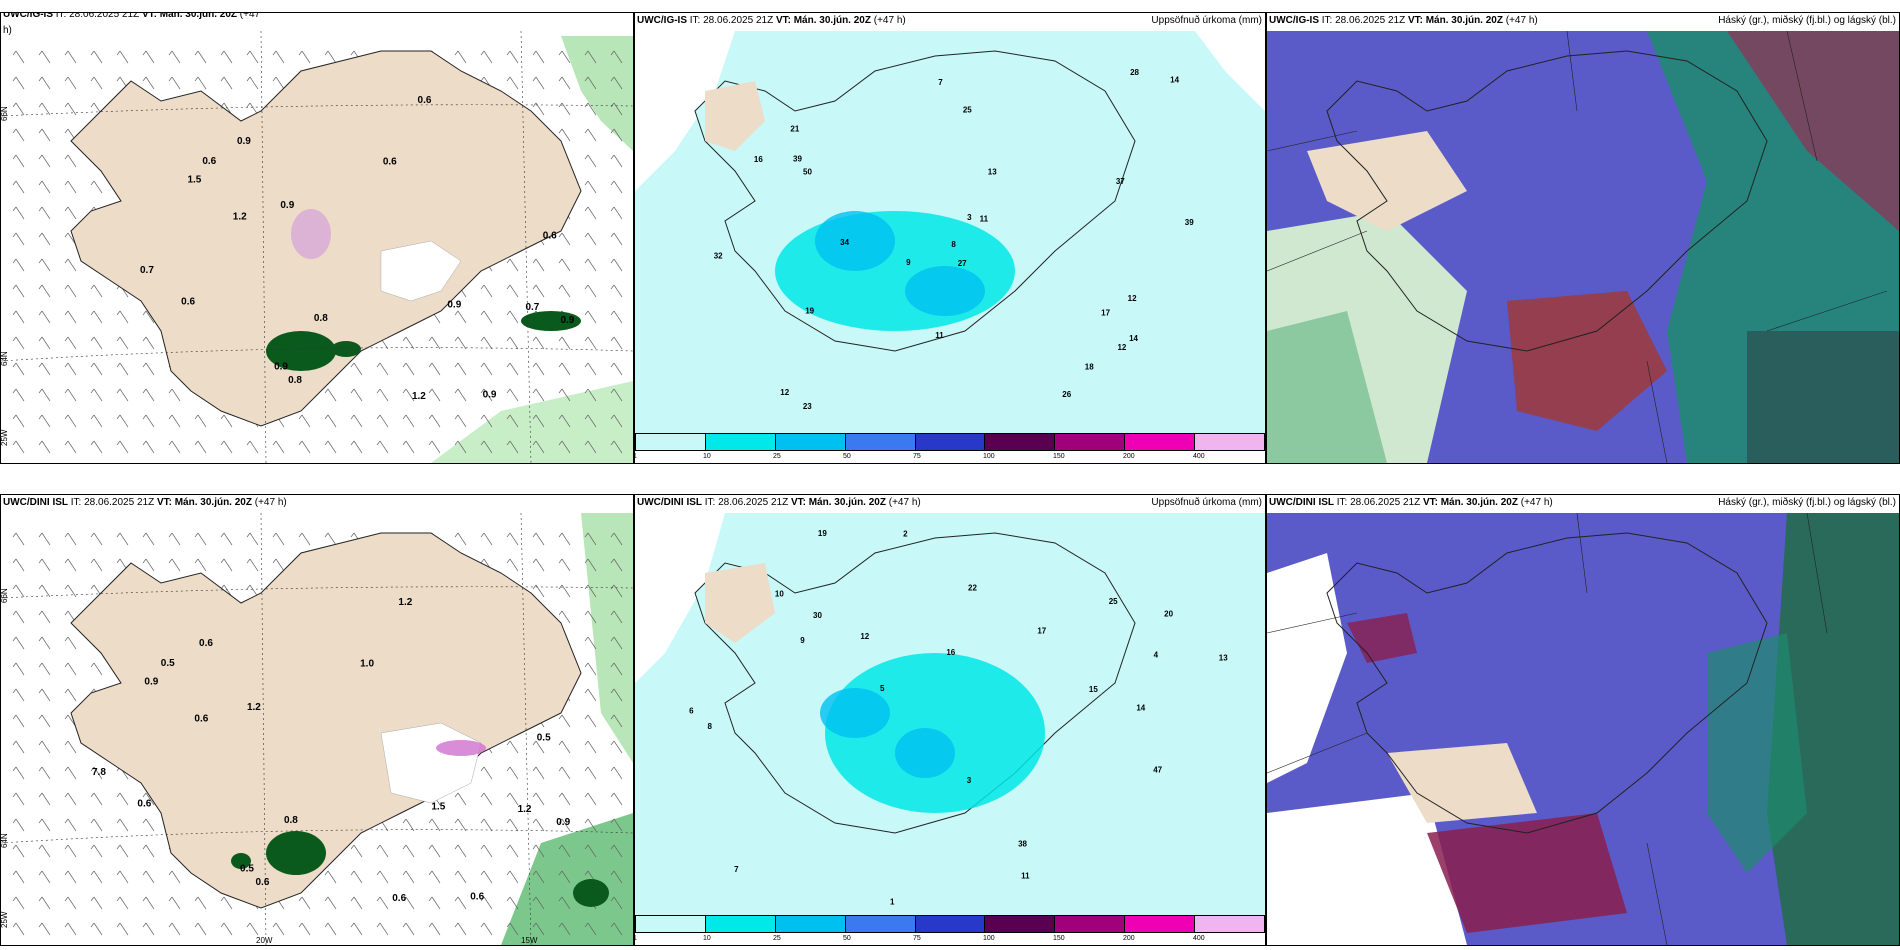  What do you see at coordinates (1093, 689) in the screenshot?
I see `value-label: 15` at bounding box center [1093, 689].